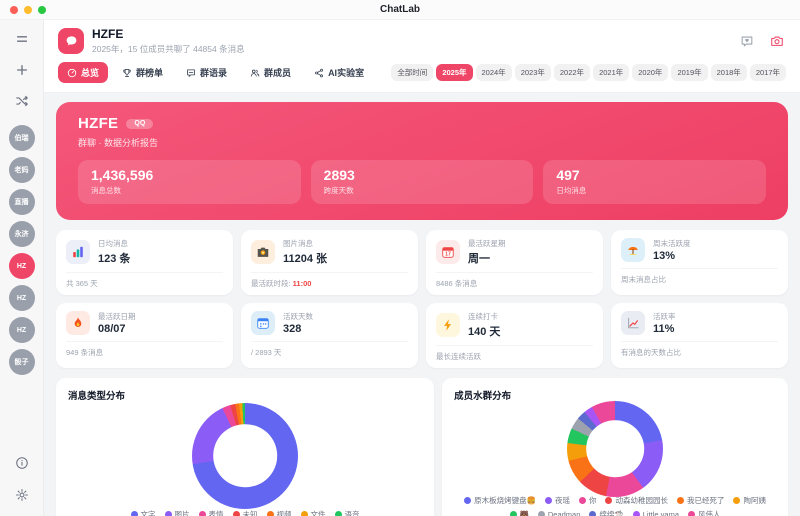 This screenshot has width=800, height=516. I want to click on legend-item: 语音, so click(347, 512).